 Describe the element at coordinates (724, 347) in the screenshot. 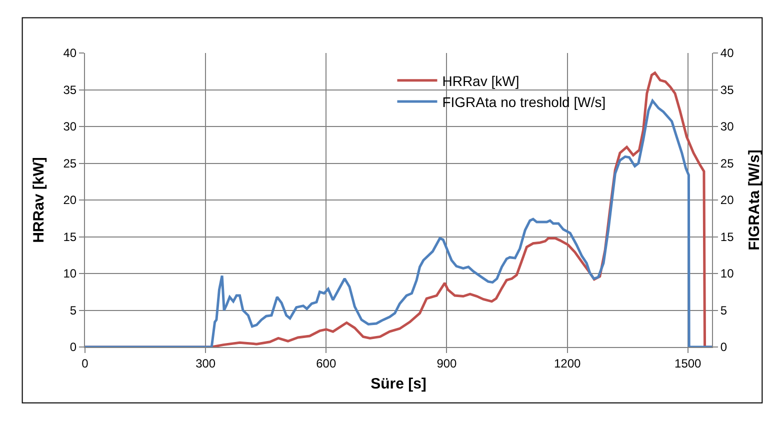

I see `y2-tick-label: 0` at that location.